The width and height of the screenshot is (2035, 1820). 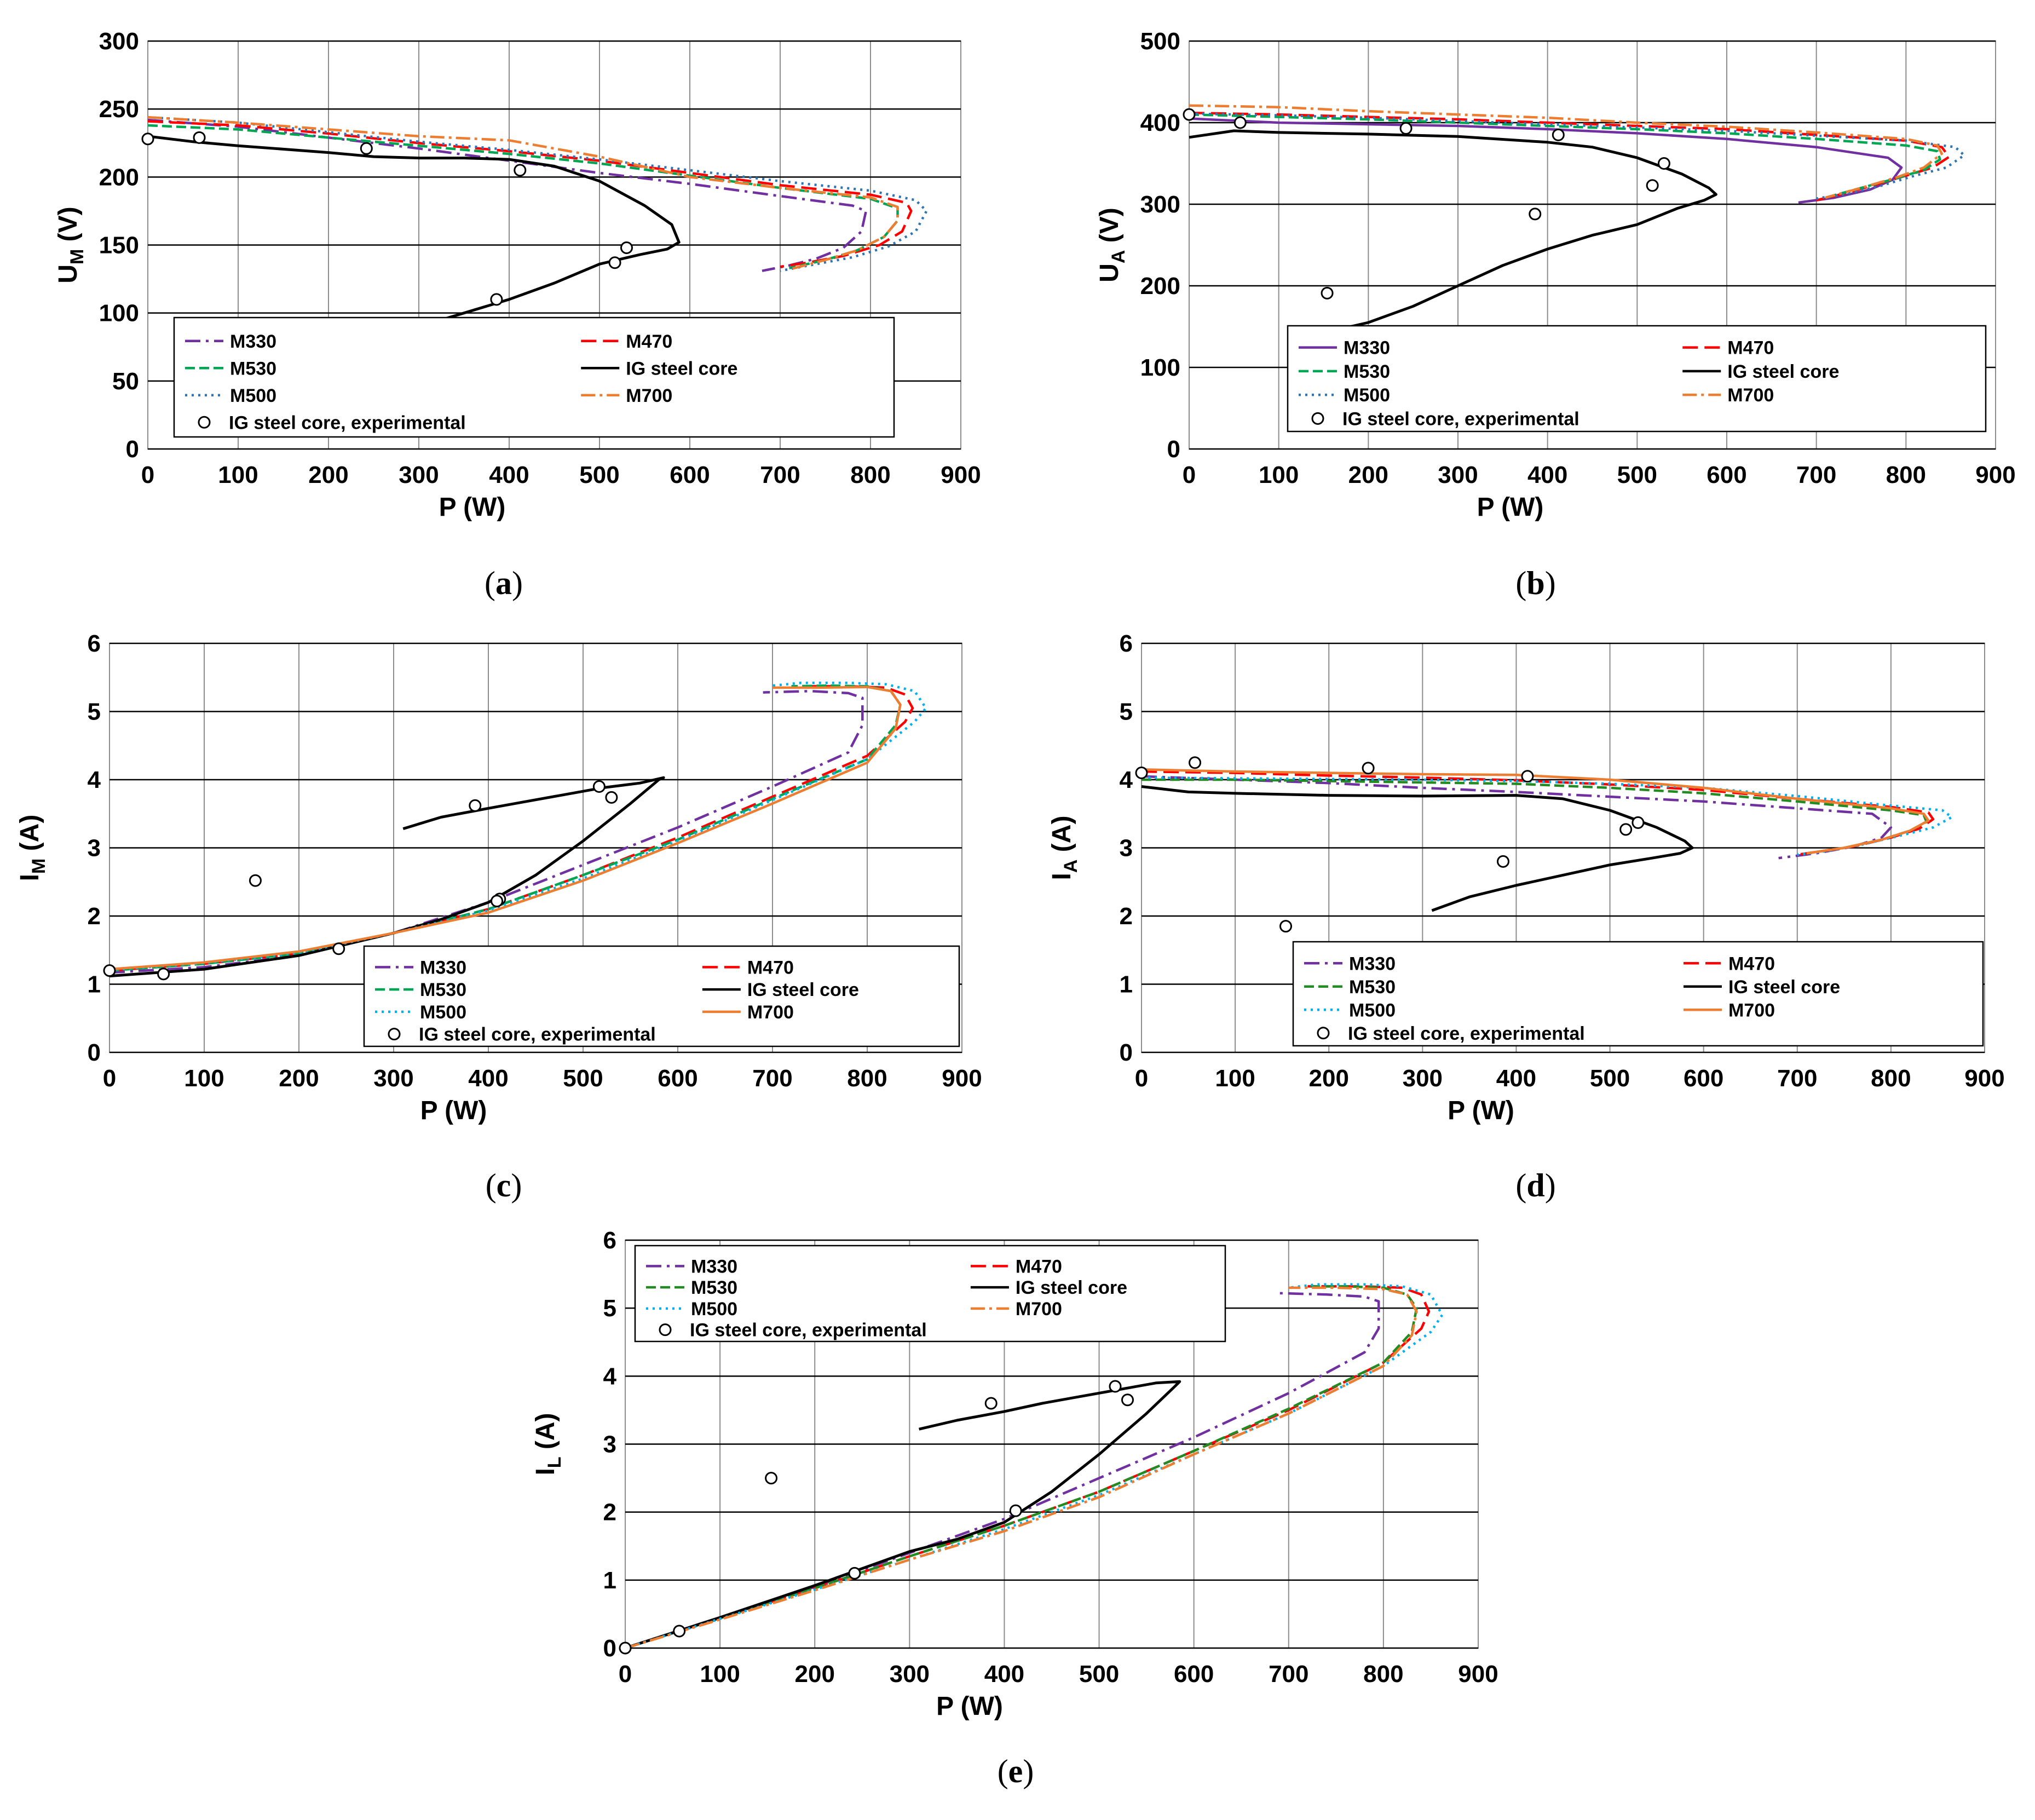 I want to click on series-line-m330, so click(x=507, y=195).